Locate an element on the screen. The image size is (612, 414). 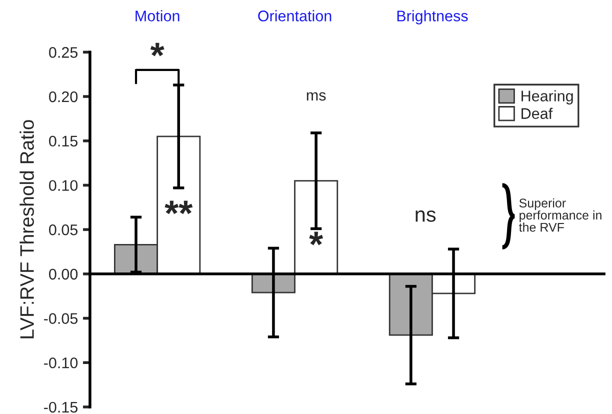
annotation: Superior performance in the RVF is located at coordinates (560, 215).